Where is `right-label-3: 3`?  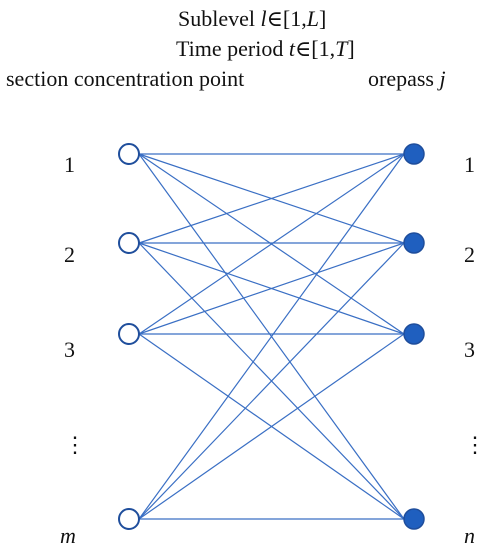
right-label-3: 3 is located at coordinates (469, 349).